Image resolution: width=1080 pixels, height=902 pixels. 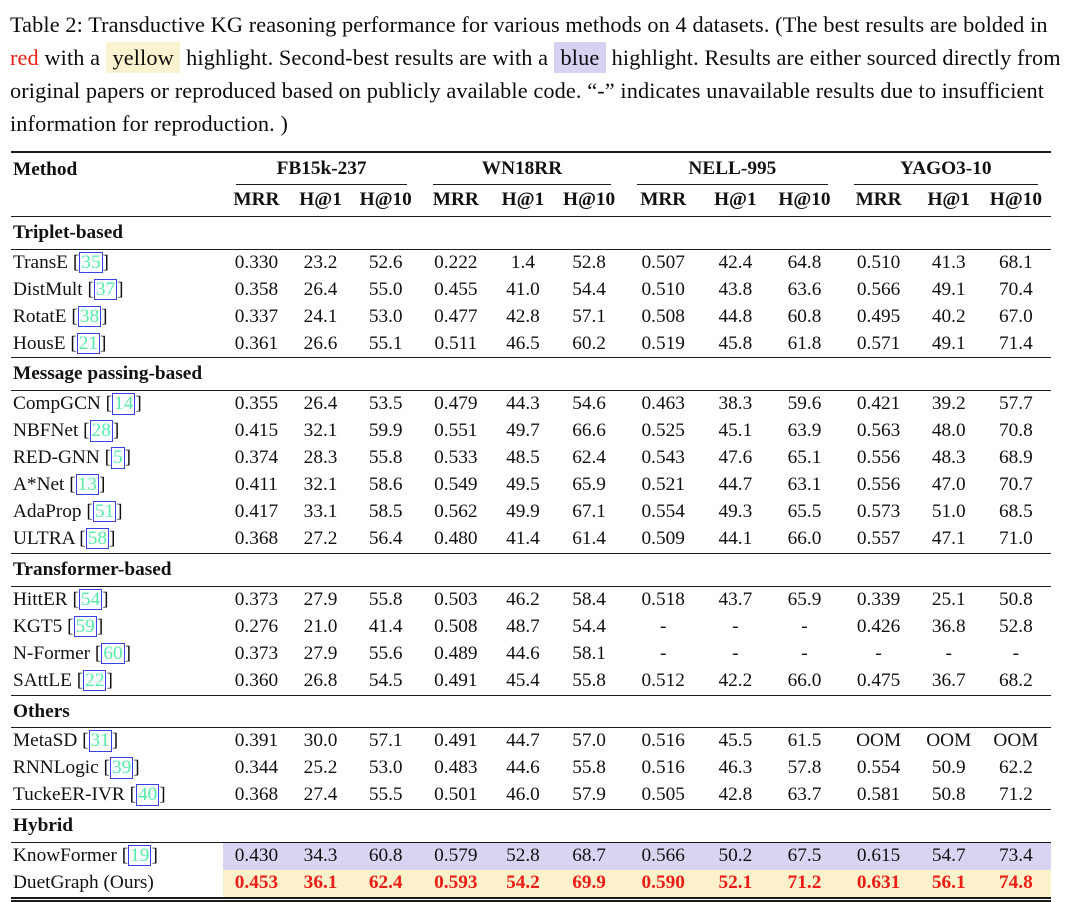 I want to click on value-cell: 27.2, so click(x=320, y=538).